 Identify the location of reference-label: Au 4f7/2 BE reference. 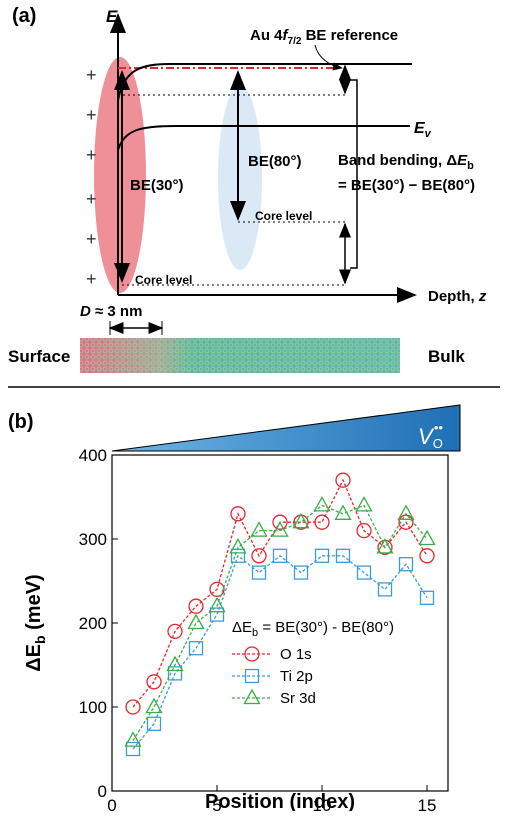
(324, 37).